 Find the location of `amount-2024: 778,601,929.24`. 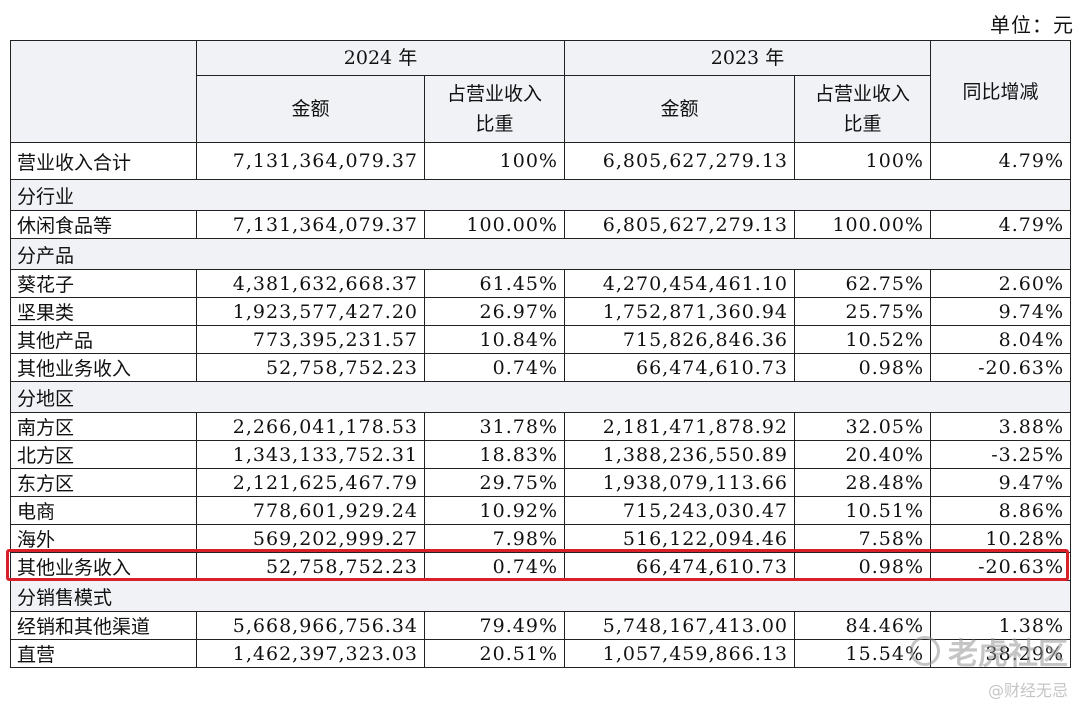

amount-2024: 778,601,929.24 is located at coordinates (310, 510).